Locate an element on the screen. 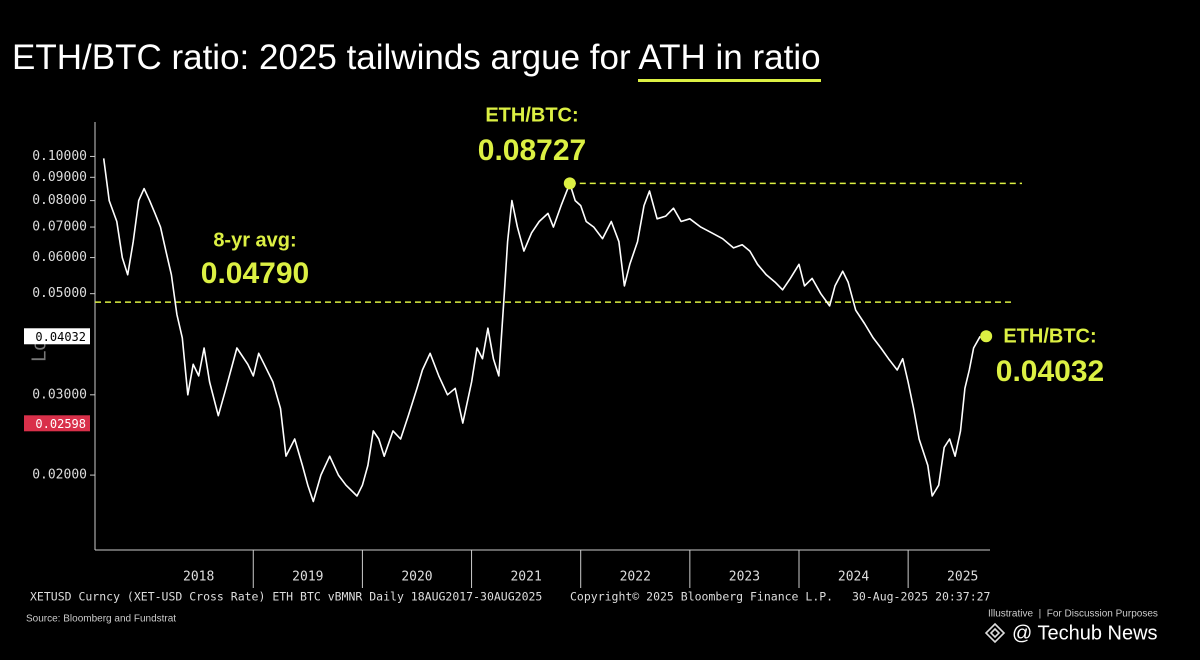 This screenshot has height=660, width=1200. y-tick-label: 0.07000 is located at coordinates (59, 227).